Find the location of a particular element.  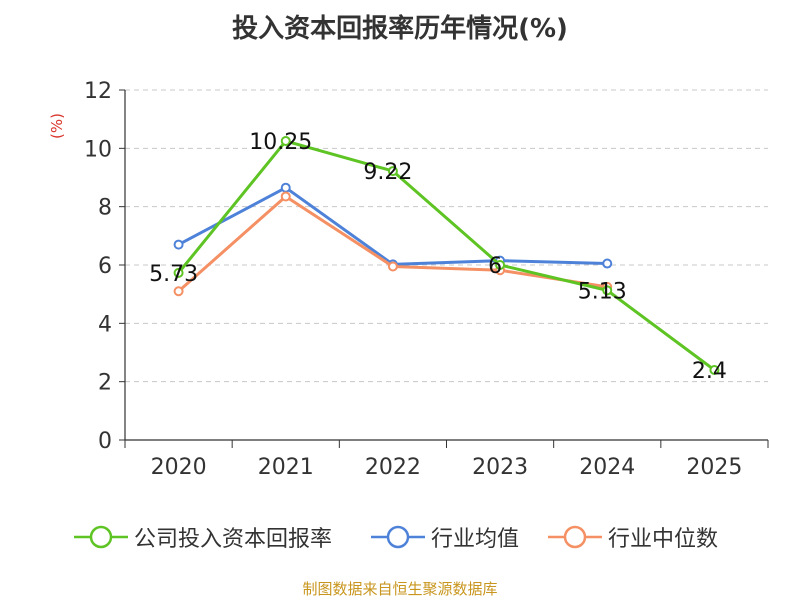

data-label-2021: 10.25 is located at coordinates (280, 142).